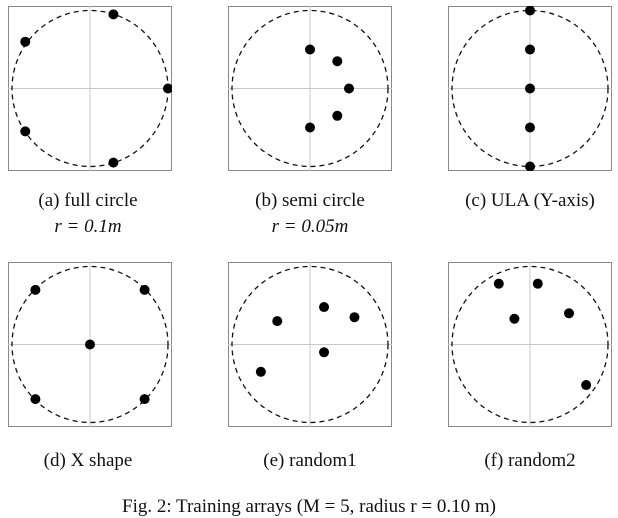  I want to click on caption-semi-circle: (b) semi circle, so click(310, 200).